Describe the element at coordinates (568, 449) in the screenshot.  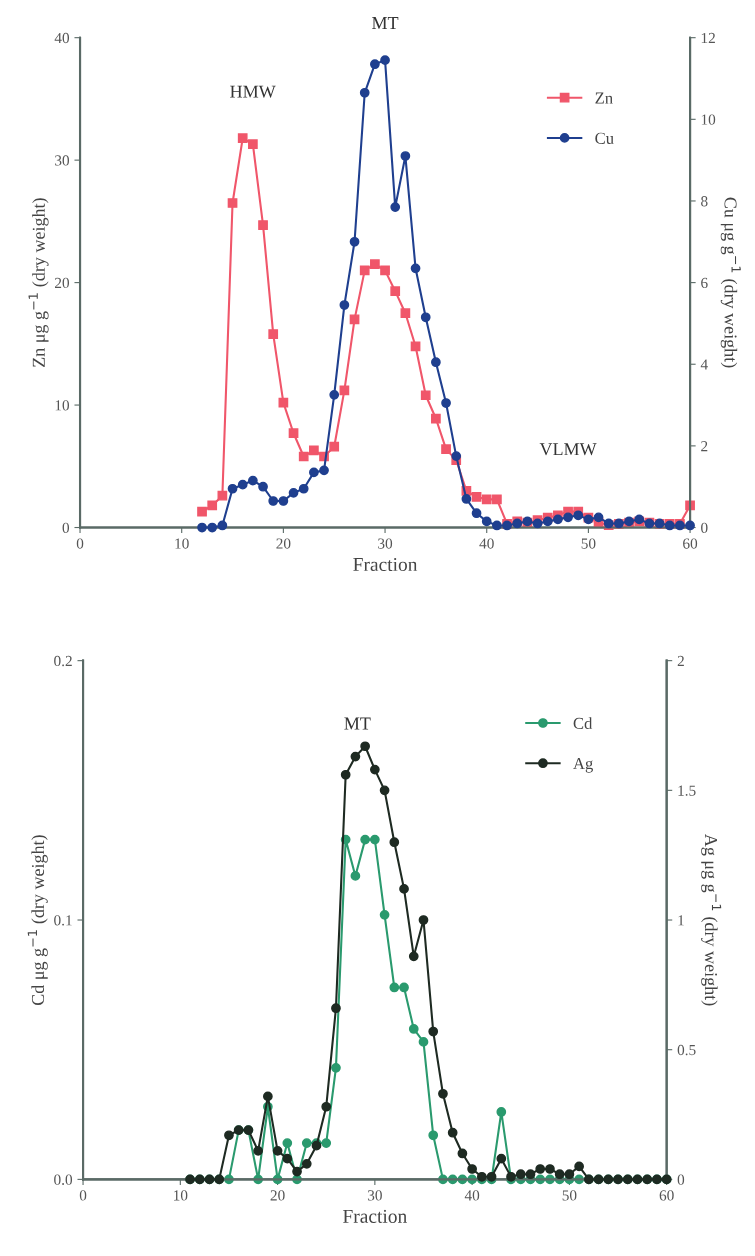
I see `annotation: VLMW` at that location.